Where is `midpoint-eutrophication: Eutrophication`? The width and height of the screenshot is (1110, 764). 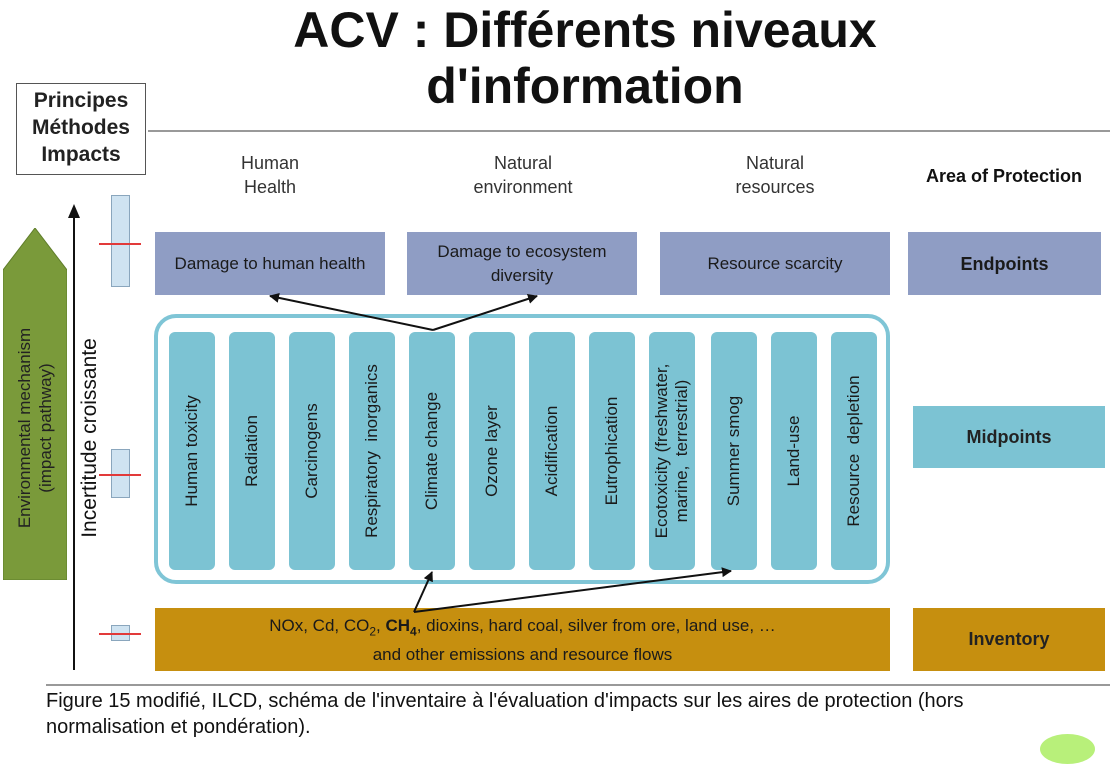
midpoint-eutrophication: Eutrophication is located at coordinates (612, 451).